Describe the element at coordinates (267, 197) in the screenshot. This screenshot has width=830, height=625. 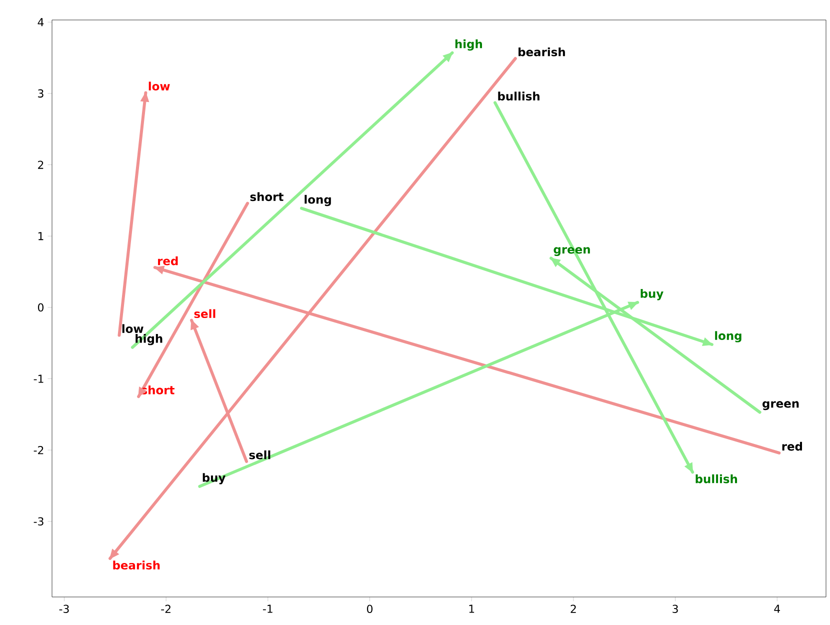
I see `annotation: short` at that location.